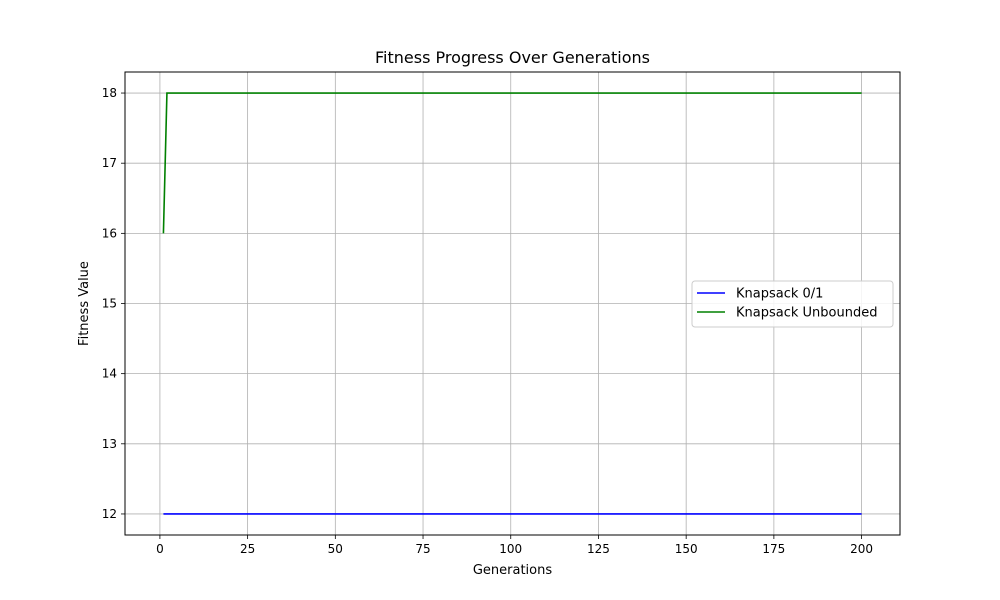 This screenshot has height=600, width=1000. What do you see at coordinates (109, 514) in the screenshot?
I see `y-tick-label: 12` at bounding box center [109, 514].